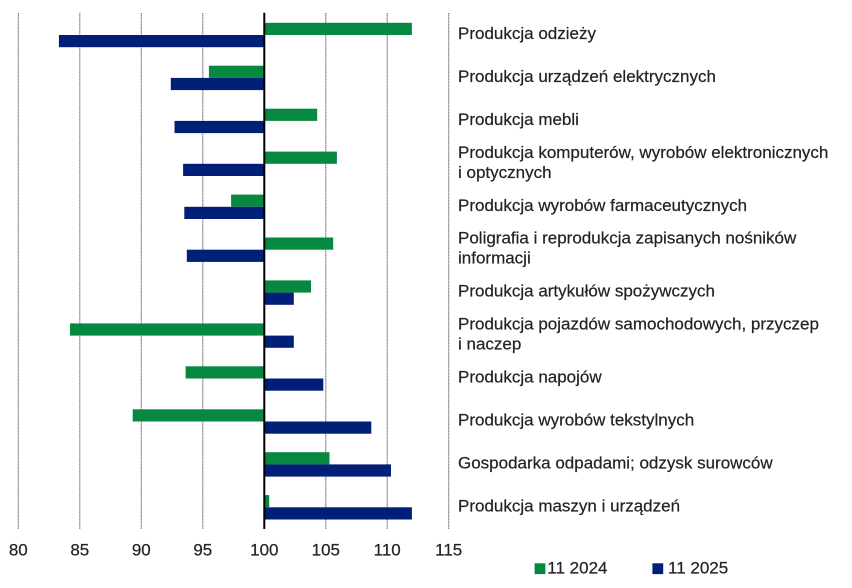 This screenshot has width=852, height=588. What do you see at coordinates (530, 377) in the screenshot?
I see `svg-text: Produkcja napojów` at bounding box center [530, 377].